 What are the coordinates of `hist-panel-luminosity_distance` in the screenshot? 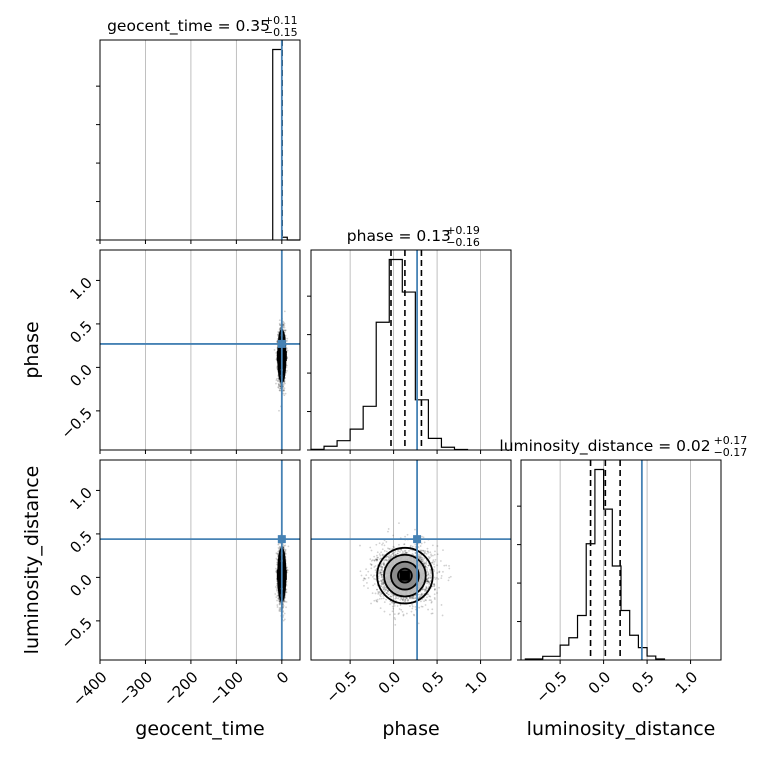 It's located at (619, 561).